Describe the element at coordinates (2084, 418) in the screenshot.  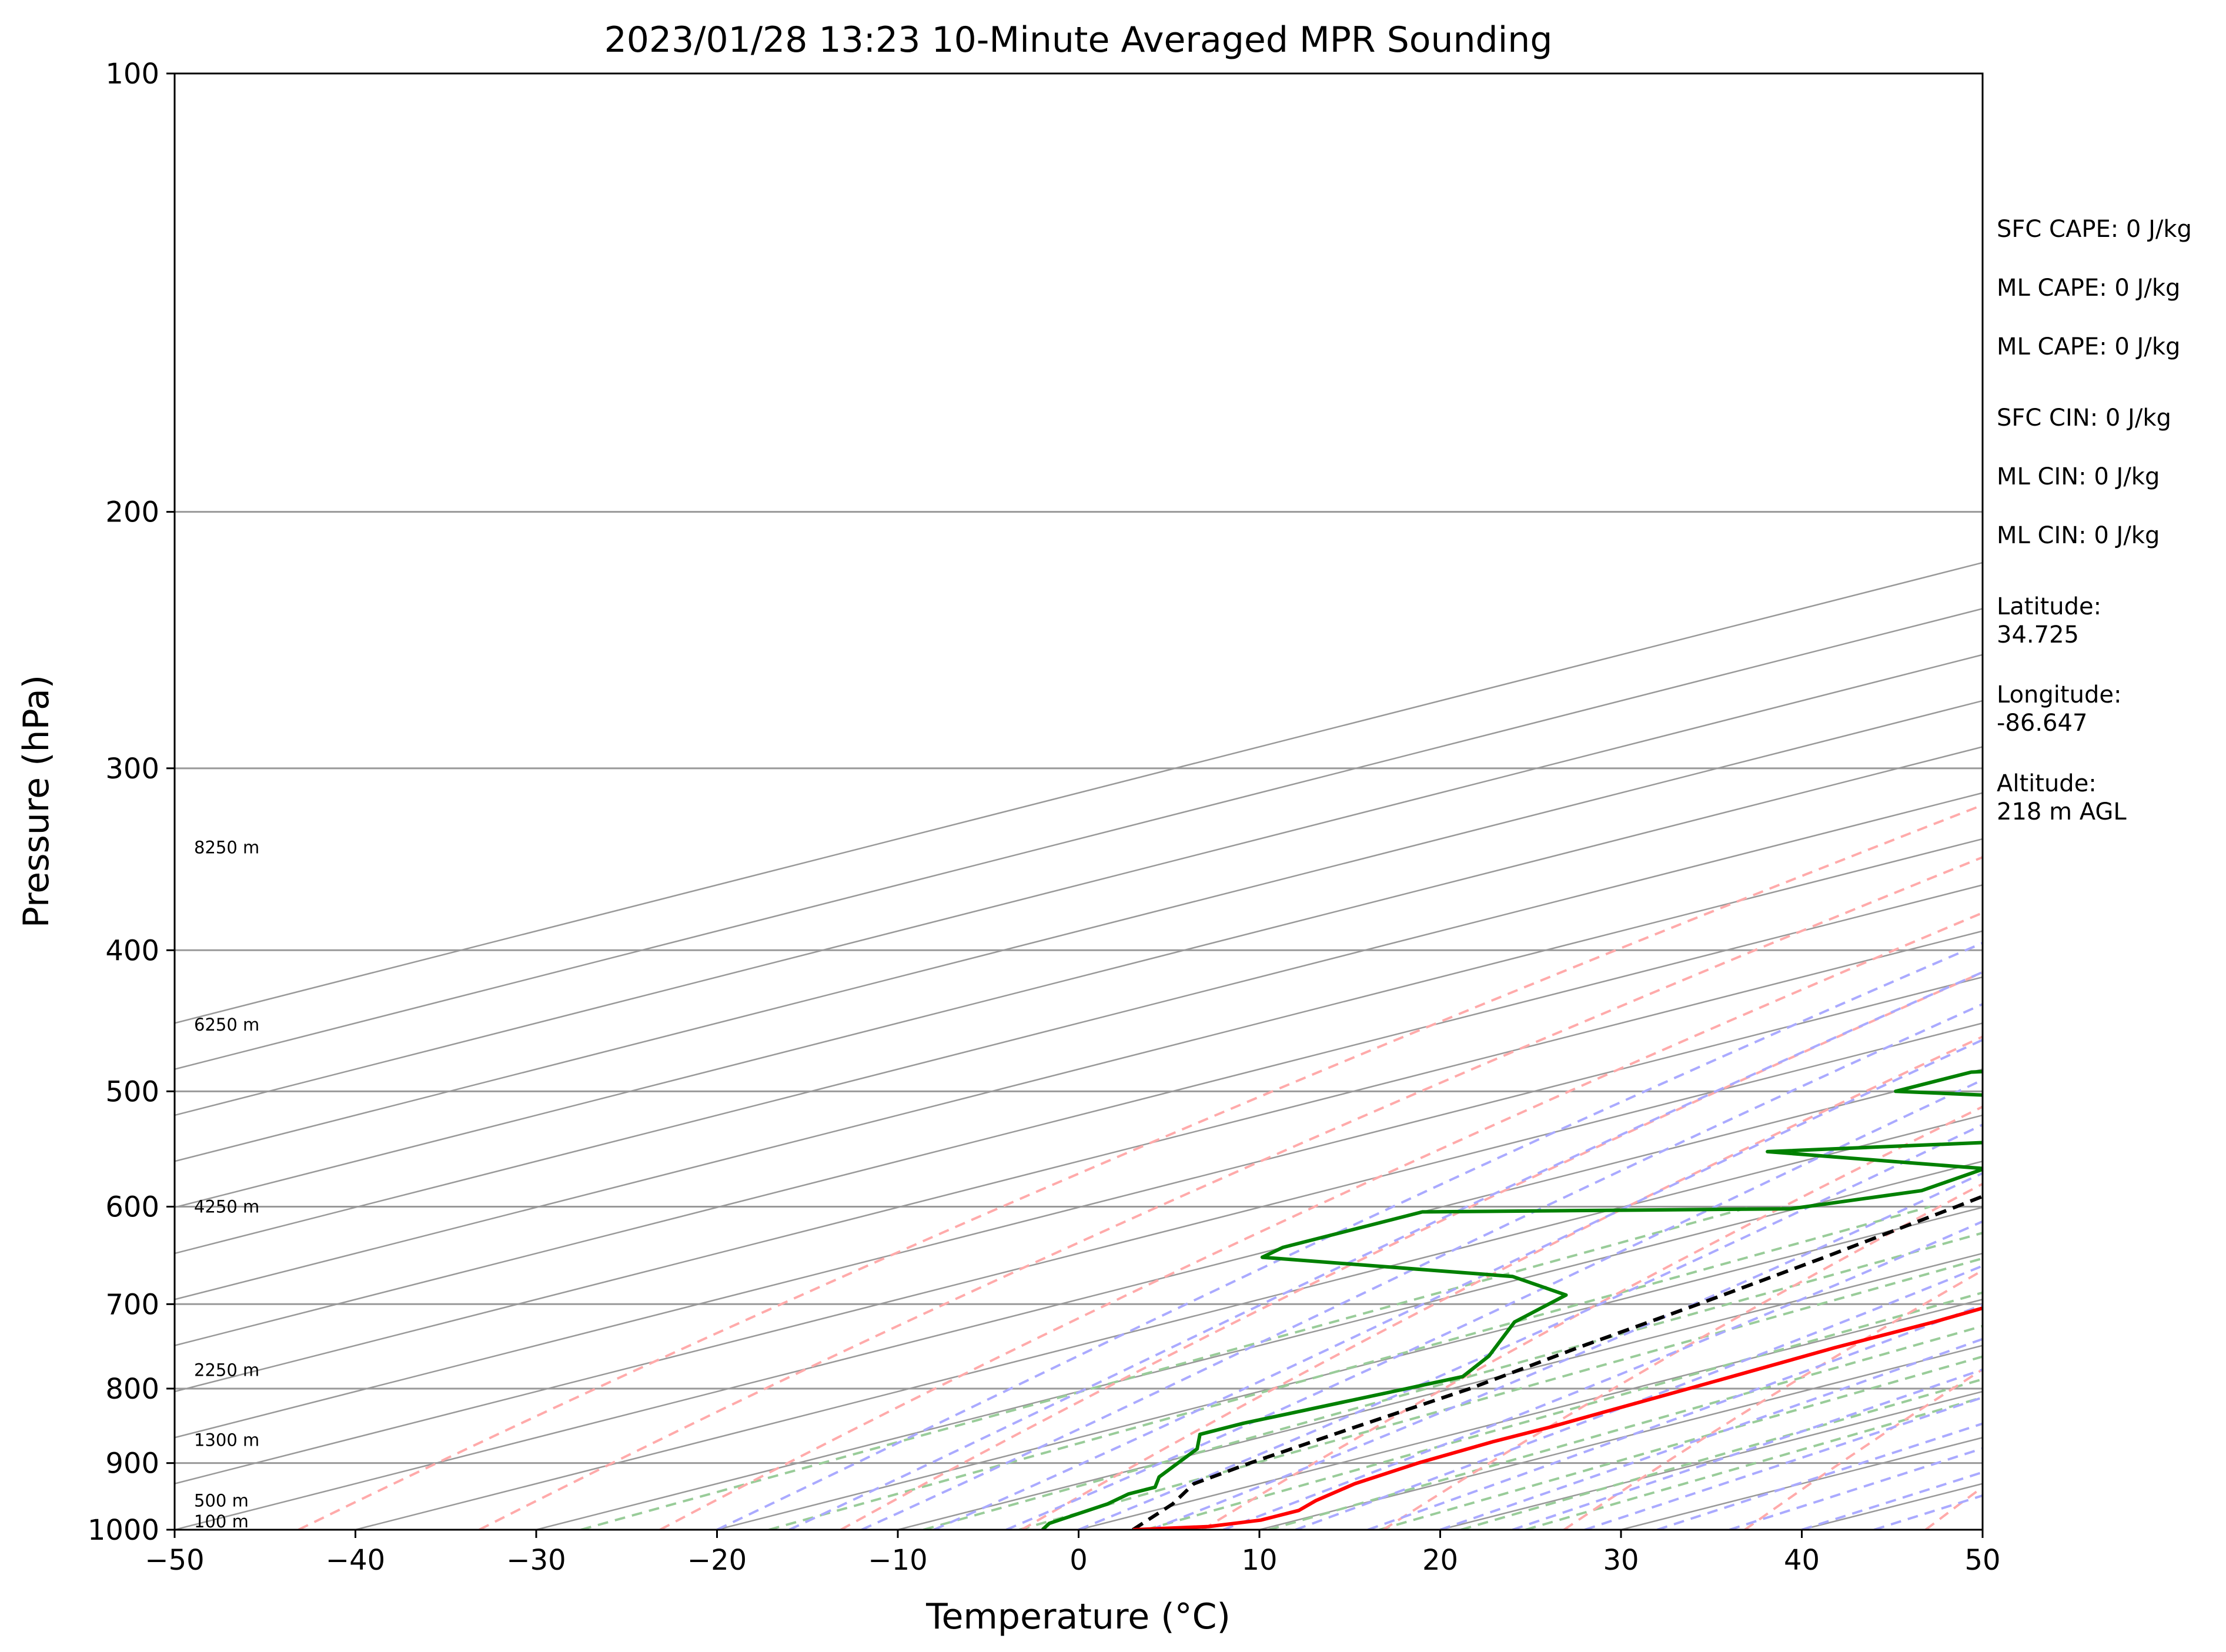
I see `sounding-parameter-label: SFC CIN: 0 J/kg` at that location.